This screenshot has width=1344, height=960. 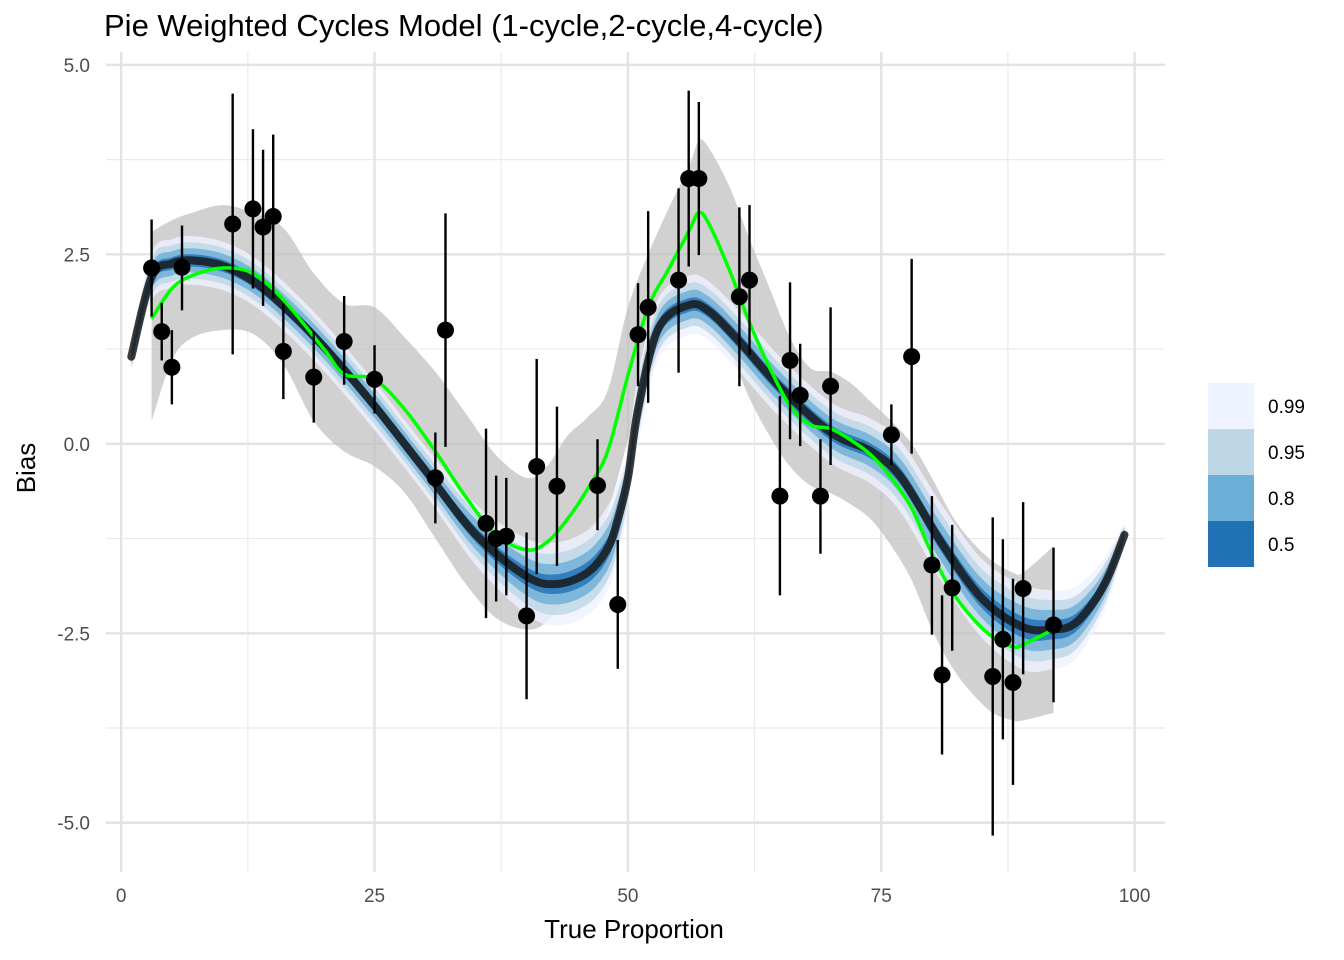 I want to click on x-tick-label: 100, so click(x=1135, y=896).